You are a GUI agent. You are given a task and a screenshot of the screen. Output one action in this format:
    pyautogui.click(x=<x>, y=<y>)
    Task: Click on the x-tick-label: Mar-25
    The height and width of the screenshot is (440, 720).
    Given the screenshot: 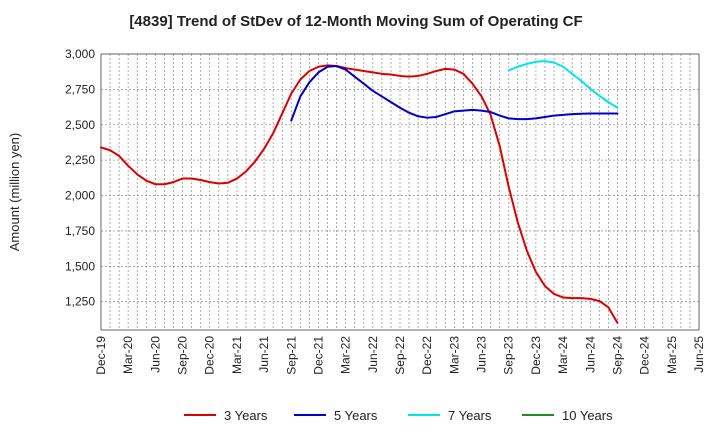 What is the action you would take?
    pyautogui.click(x=672, y=355)
    